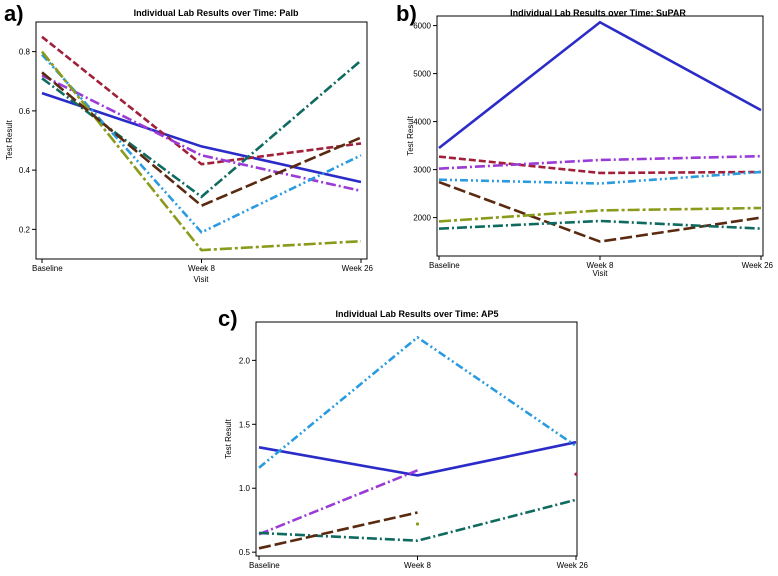 The width and height of the screenshot is (778, 576). What do you see at coordinates (598, 13) in the screenshot?
I see `chart-title-supar: Individual Lab Results over Time: SuPAR` at bounding box center [598, 13].